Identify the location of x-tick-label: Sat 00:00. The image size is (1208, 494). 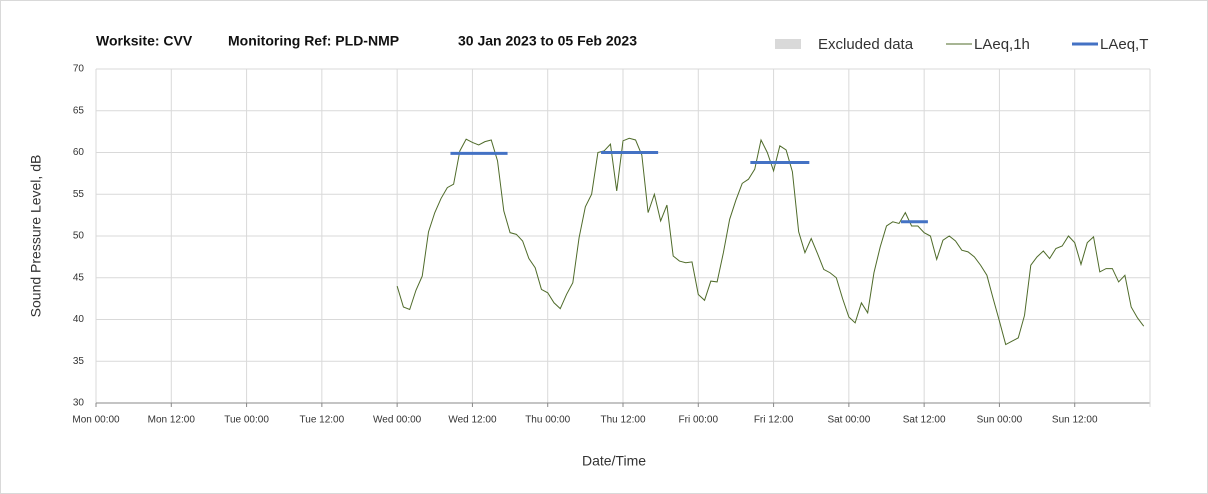
(848, 420).